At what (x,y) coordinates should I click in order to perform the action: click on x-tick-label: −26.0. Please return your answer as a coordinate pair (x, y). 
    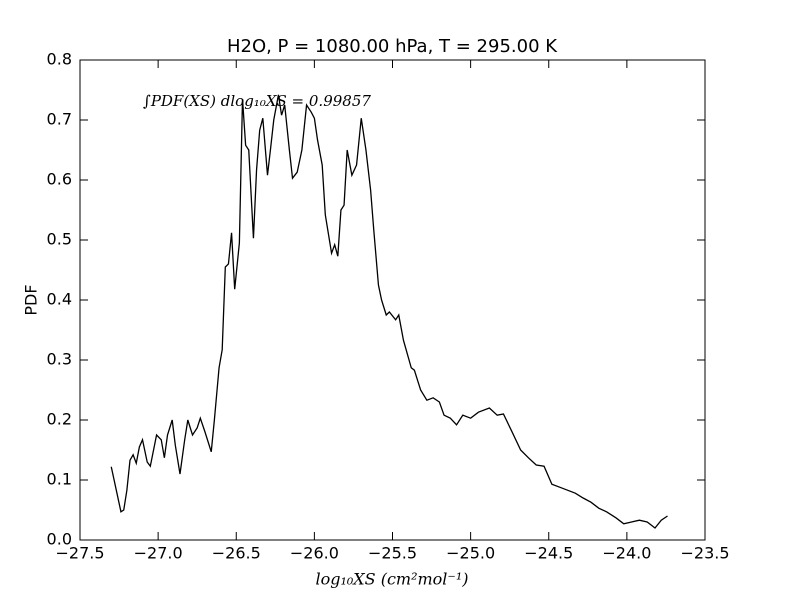
    Looking at the image, I should click on (314, 553).